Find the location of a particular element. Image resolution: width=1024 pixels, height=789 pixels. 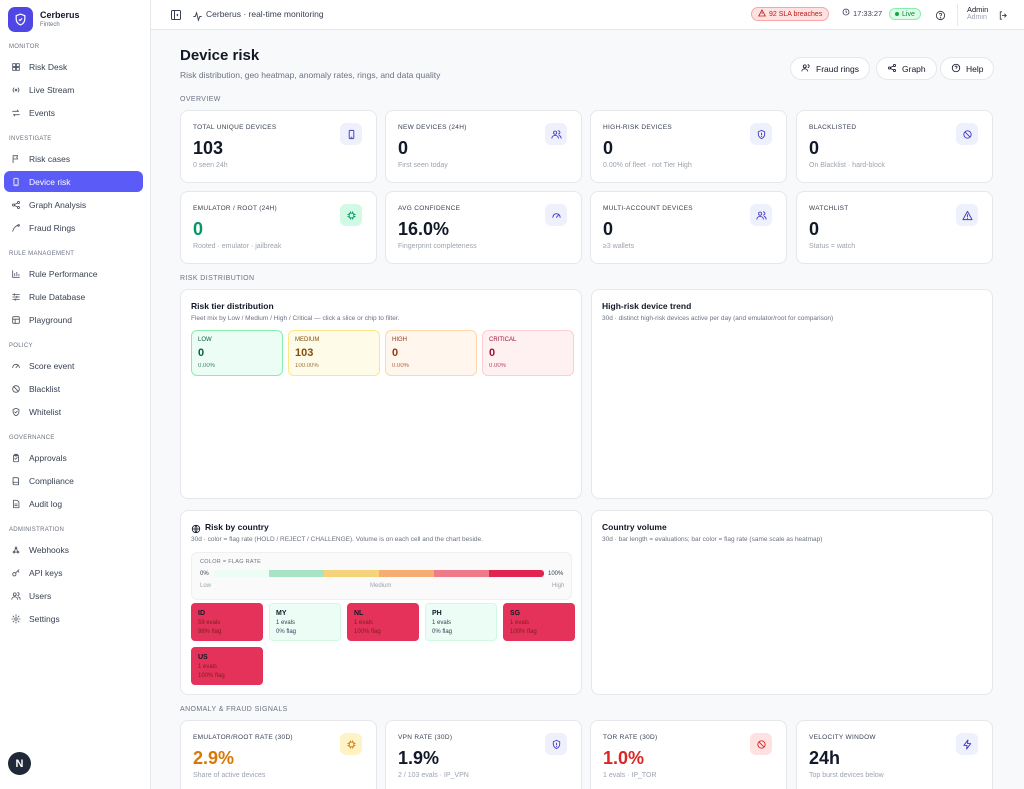

stat-label: AVG CONFIDENCE is located at coordinates (429, 208).